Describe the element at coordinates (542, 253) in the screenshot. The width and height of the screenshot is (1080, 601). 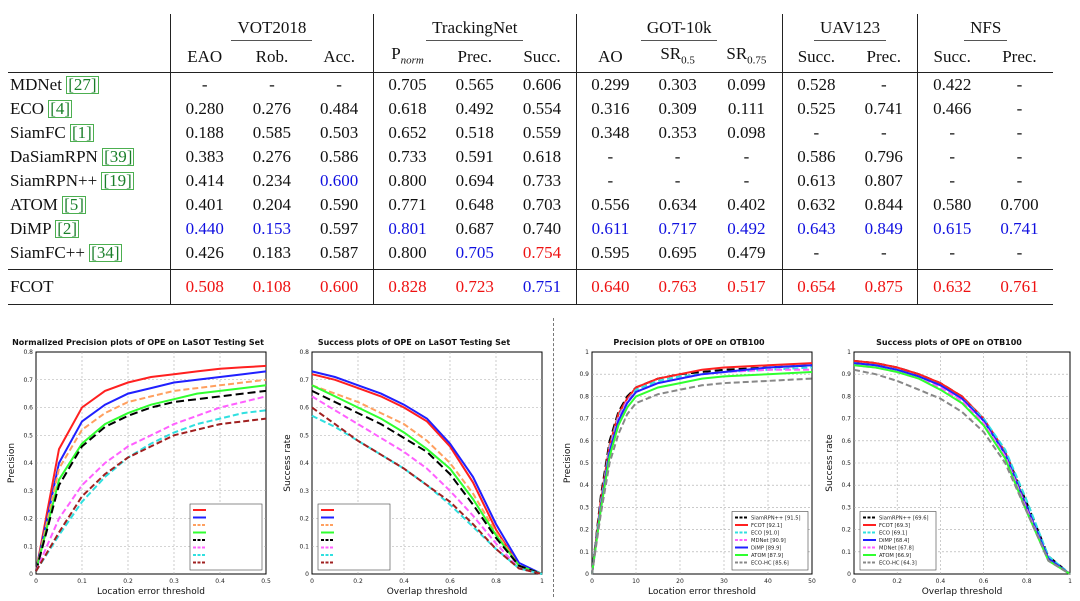
I see `table-cell: 0.754` at that location.